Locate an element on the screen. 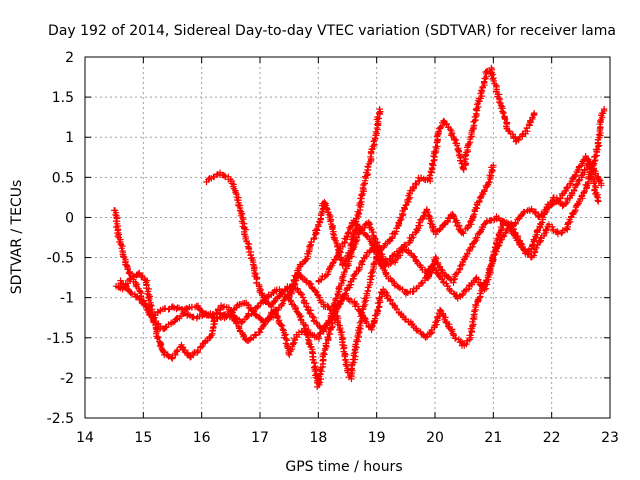  x-tick-label: 14 is located at coordinates (85, 438).